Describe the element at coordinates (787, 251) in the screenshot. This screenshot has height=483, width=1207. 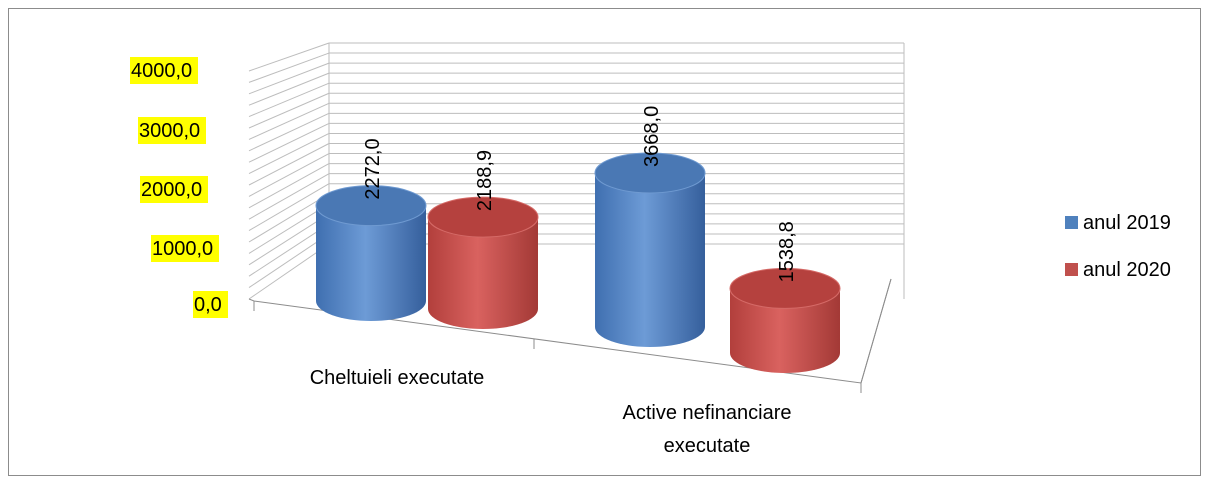
I see `data-label: 1538,8` at that location.